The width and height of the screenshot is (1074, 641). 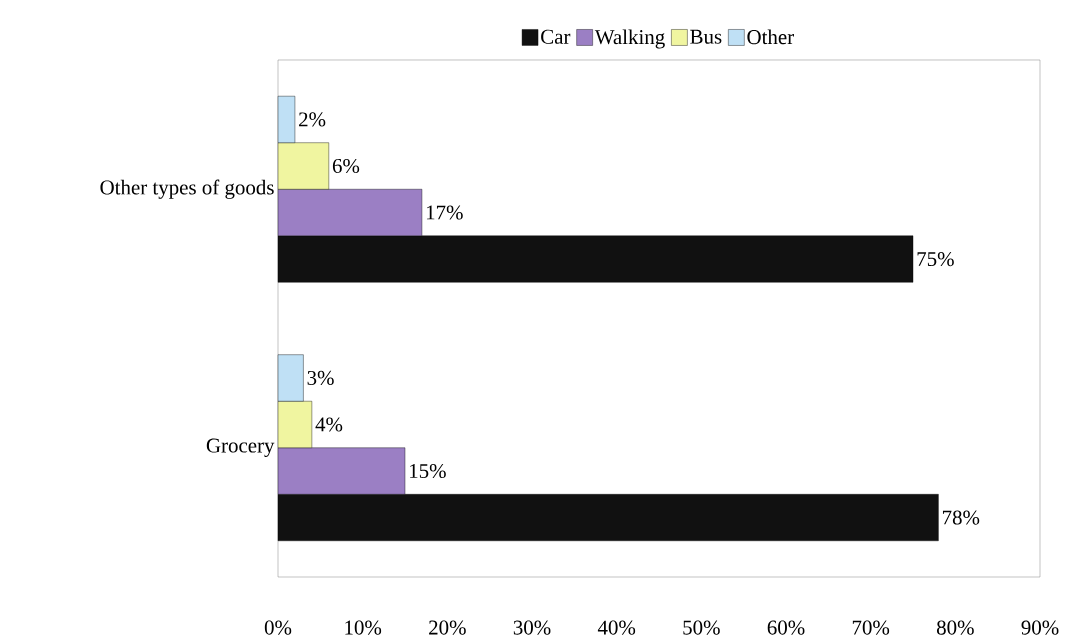 I want to click on x-tick-label: 90%, so click(x=1040, y=627).